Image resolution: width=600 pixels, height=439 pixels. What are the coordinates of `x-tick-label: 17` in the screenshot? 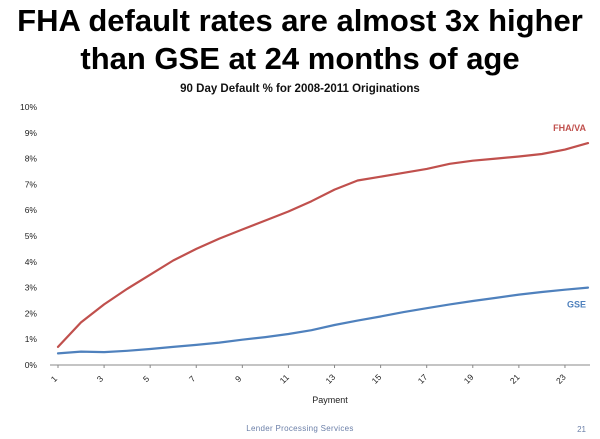 It's located at (423, 379).